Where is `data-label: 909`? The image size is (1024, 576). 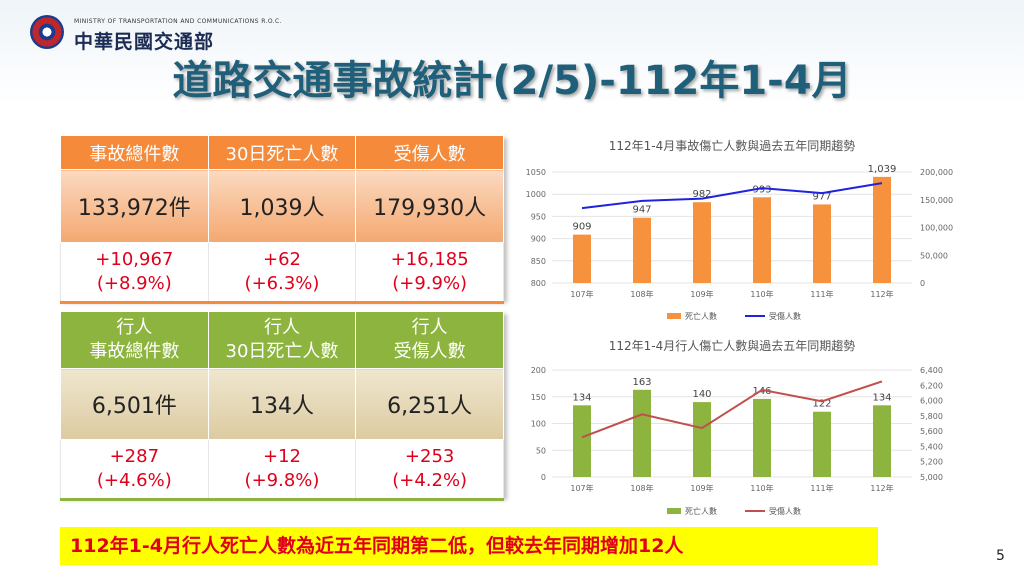 data-label: 909 is located at coordinates (581, 227).